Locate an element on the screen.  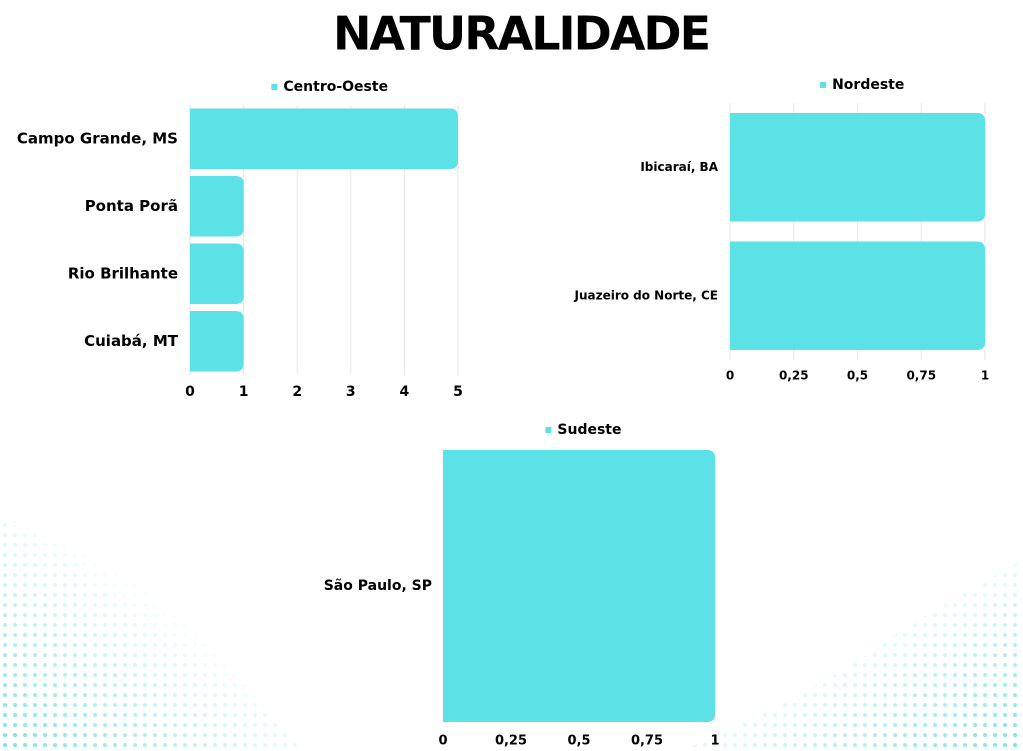
legend-label: Centro-Oeste is located at coordinates (335, 87).